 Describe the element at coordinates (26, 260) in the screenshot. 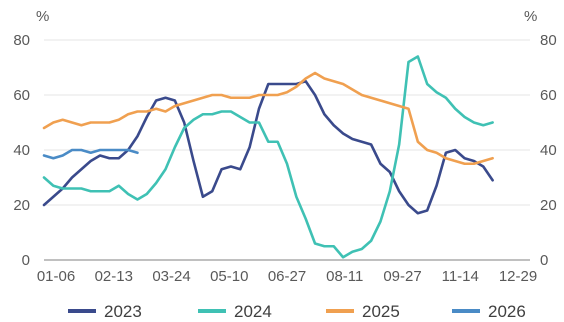

I see `y-tick-left-0: 0` at that location.